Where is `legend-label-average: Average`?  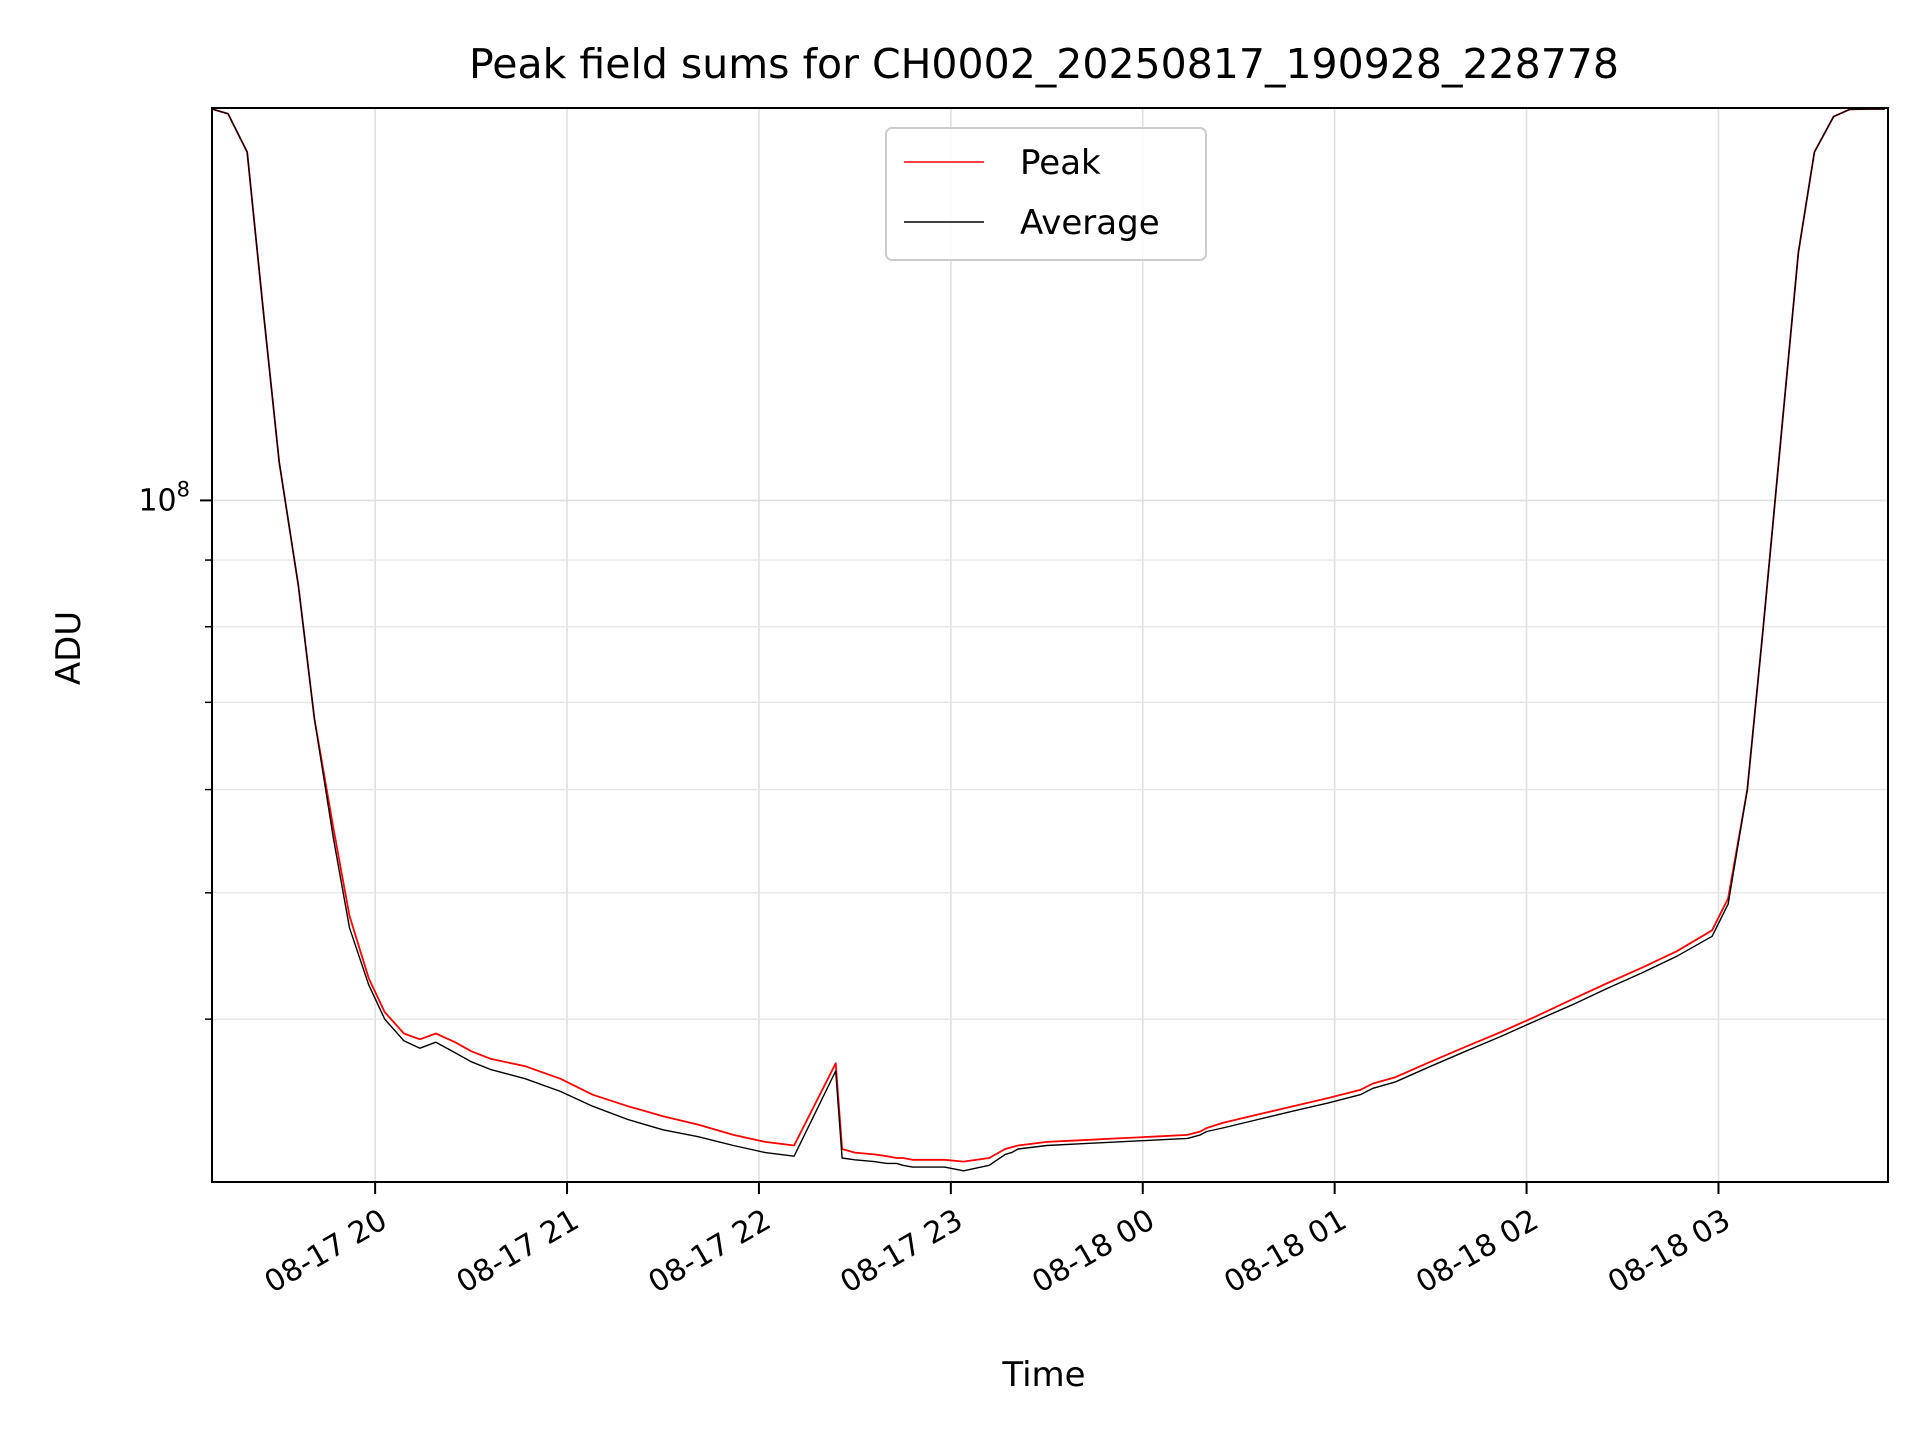 legend-label-average: Average is located at coordinates (1090, 223).